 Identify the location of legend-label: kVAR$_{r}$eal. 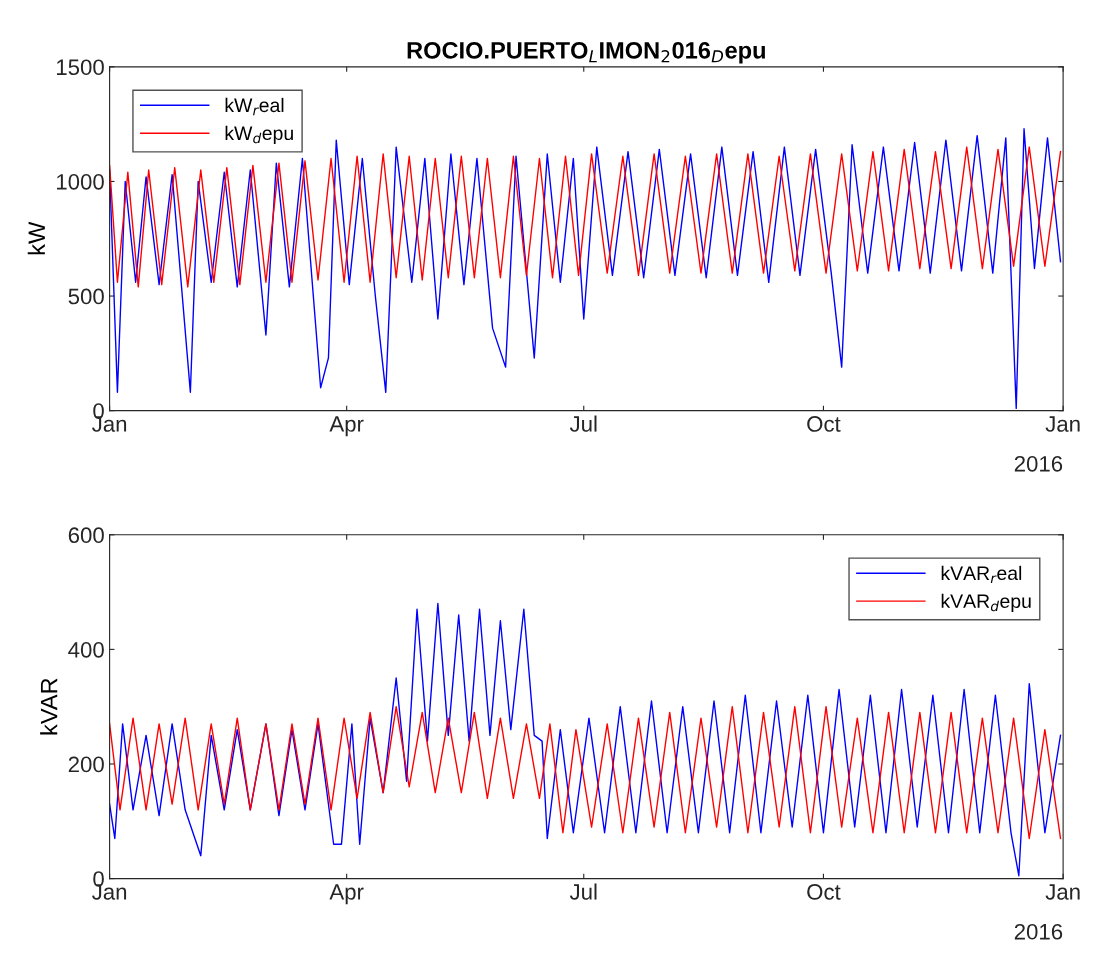
(981, 574).